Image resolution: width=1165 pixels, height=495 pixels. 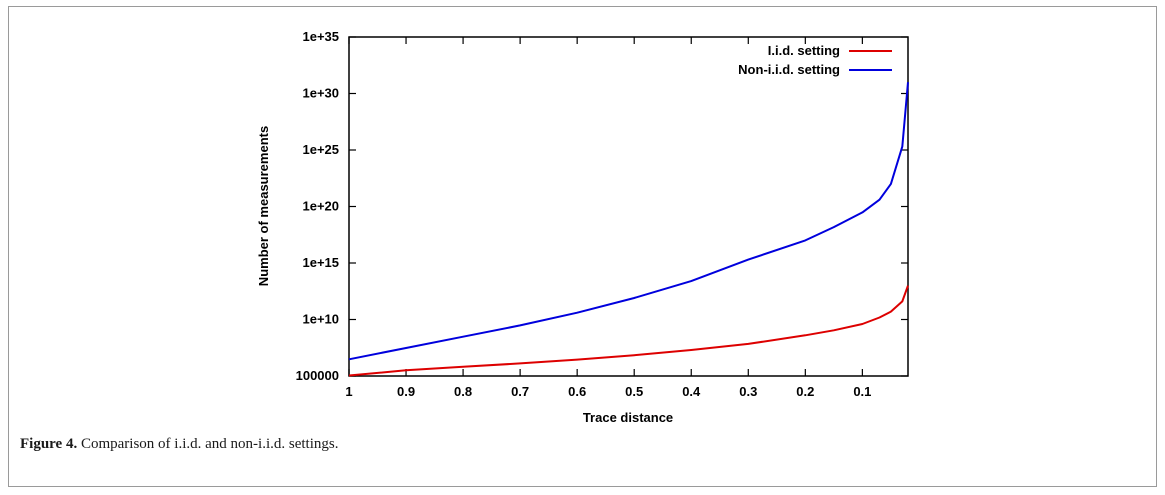 What do you see at coordinates (320, 206) in the screenshot?
I see `y-tick-label: 1e+20` at bounding box center [320, 206].